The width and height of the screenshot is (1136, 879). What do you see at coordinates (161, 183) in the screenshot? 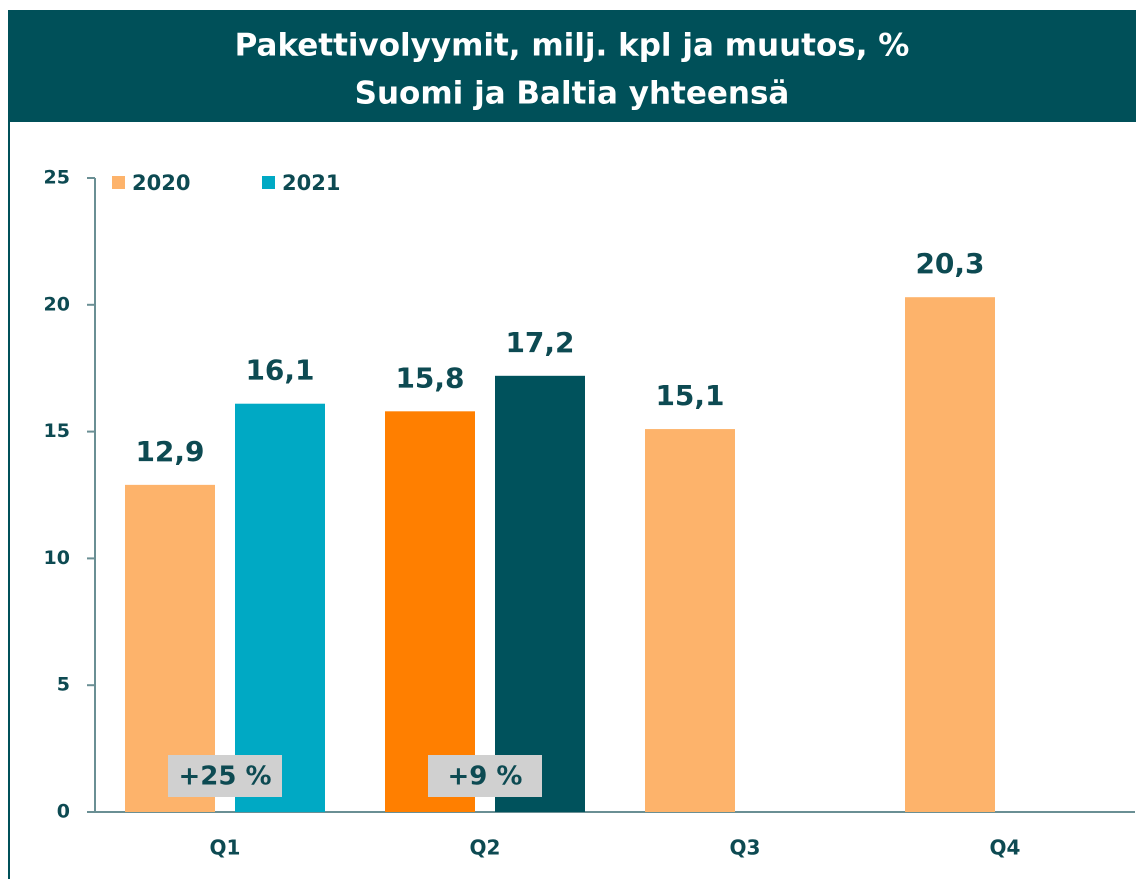
I see `legend-label: 2020` at bounding box center [161, 183].